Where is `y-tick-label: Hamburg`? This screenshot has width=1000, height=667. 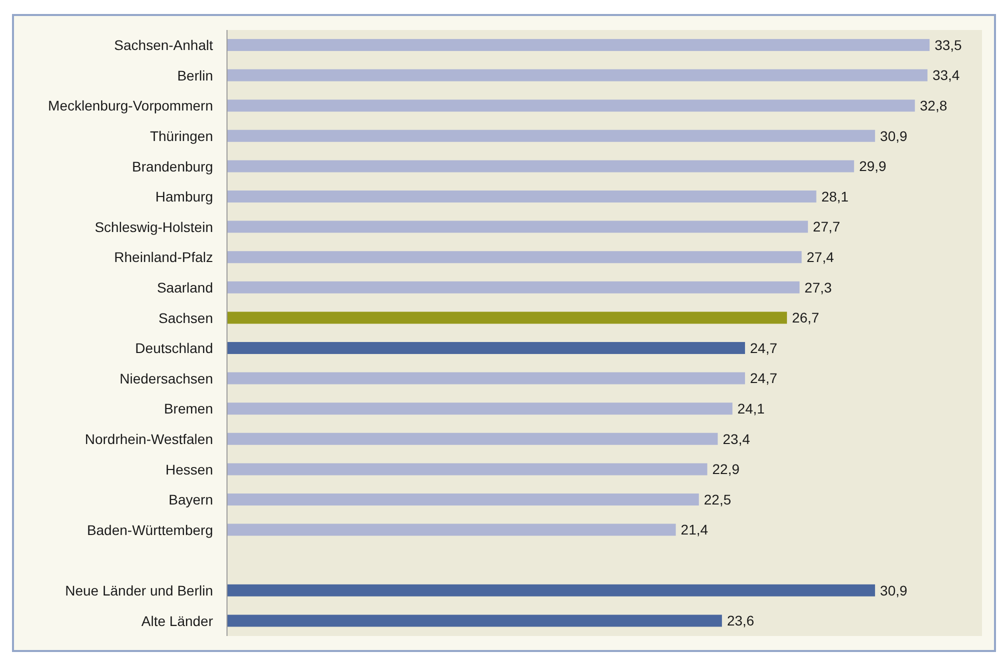
y-tick-label: Hamburg is located at coordinates (184, 196).